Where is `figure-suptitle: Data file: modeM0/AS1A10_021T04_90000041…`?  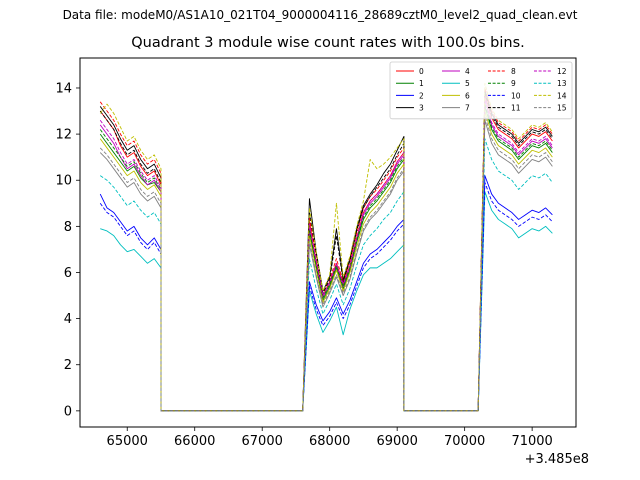 figure-suptitle: Data file: modeM0/AS1A10_021T04_90000041… is located at coordinates (320, 15).